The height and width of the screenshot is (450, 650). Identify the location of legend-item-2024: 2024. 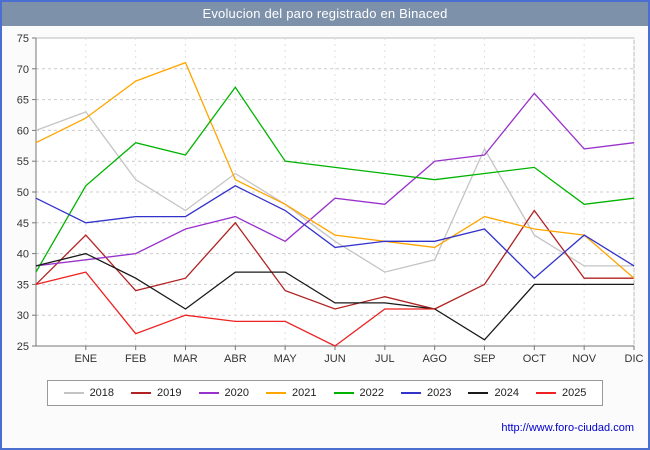
(493, 393).